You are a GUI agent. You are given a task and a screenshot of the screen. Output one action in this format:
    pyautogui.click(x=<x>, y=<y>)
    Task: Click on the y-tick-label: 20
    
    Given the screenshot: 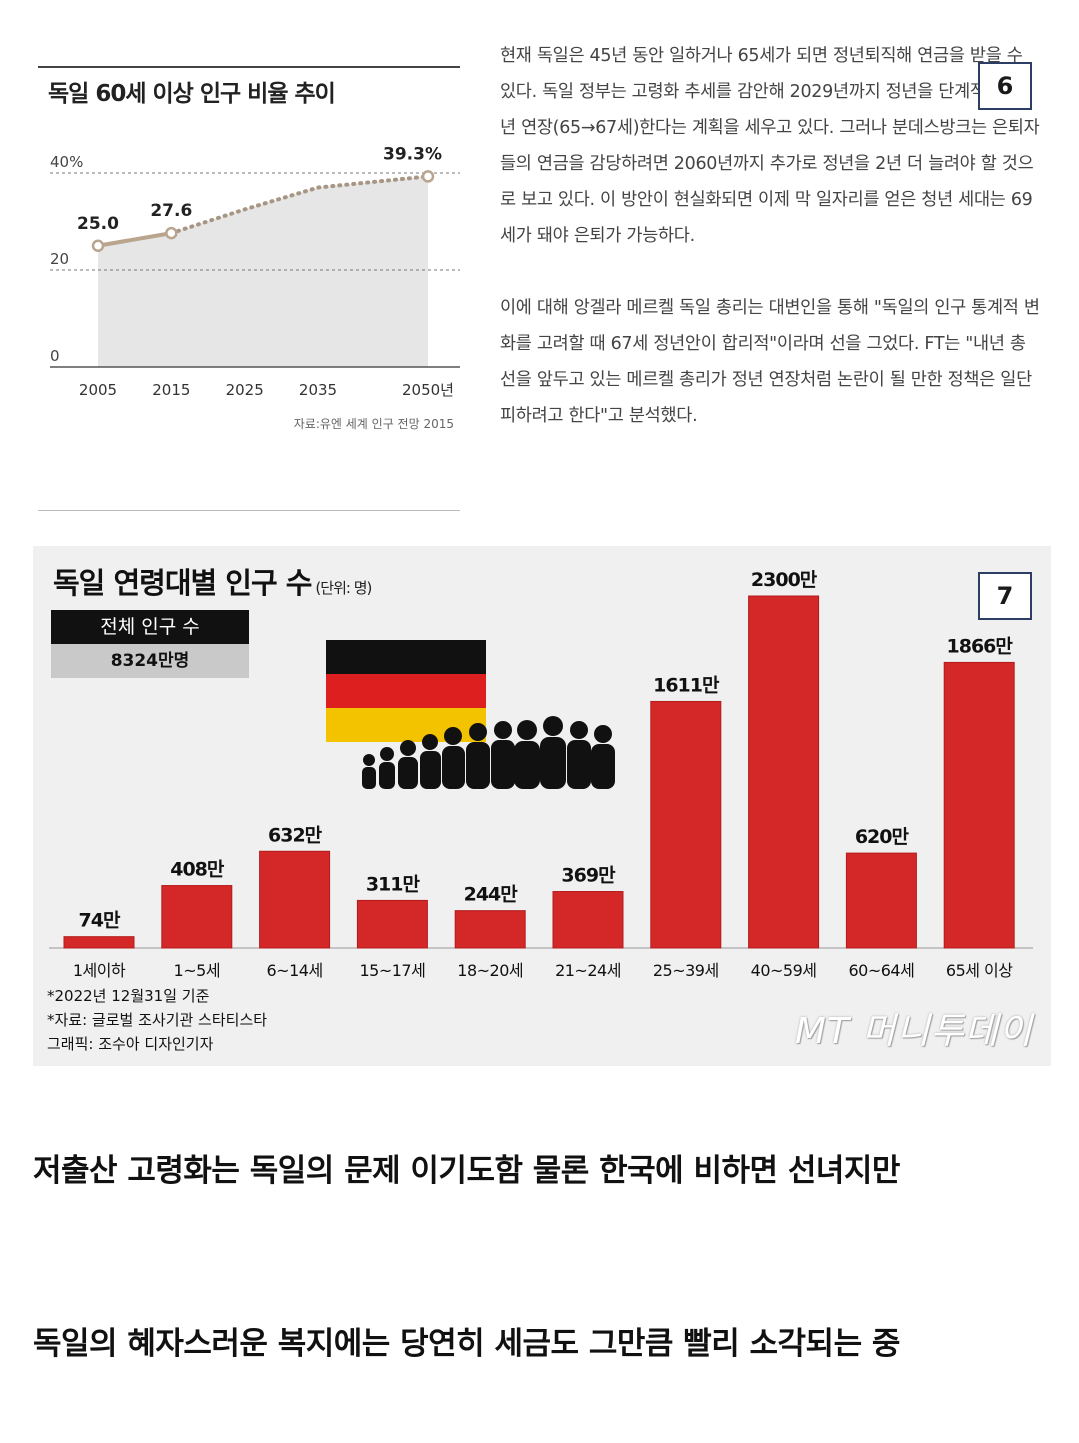 What is the action you would take?
    pyautogui.click(x=59, y=259)
    